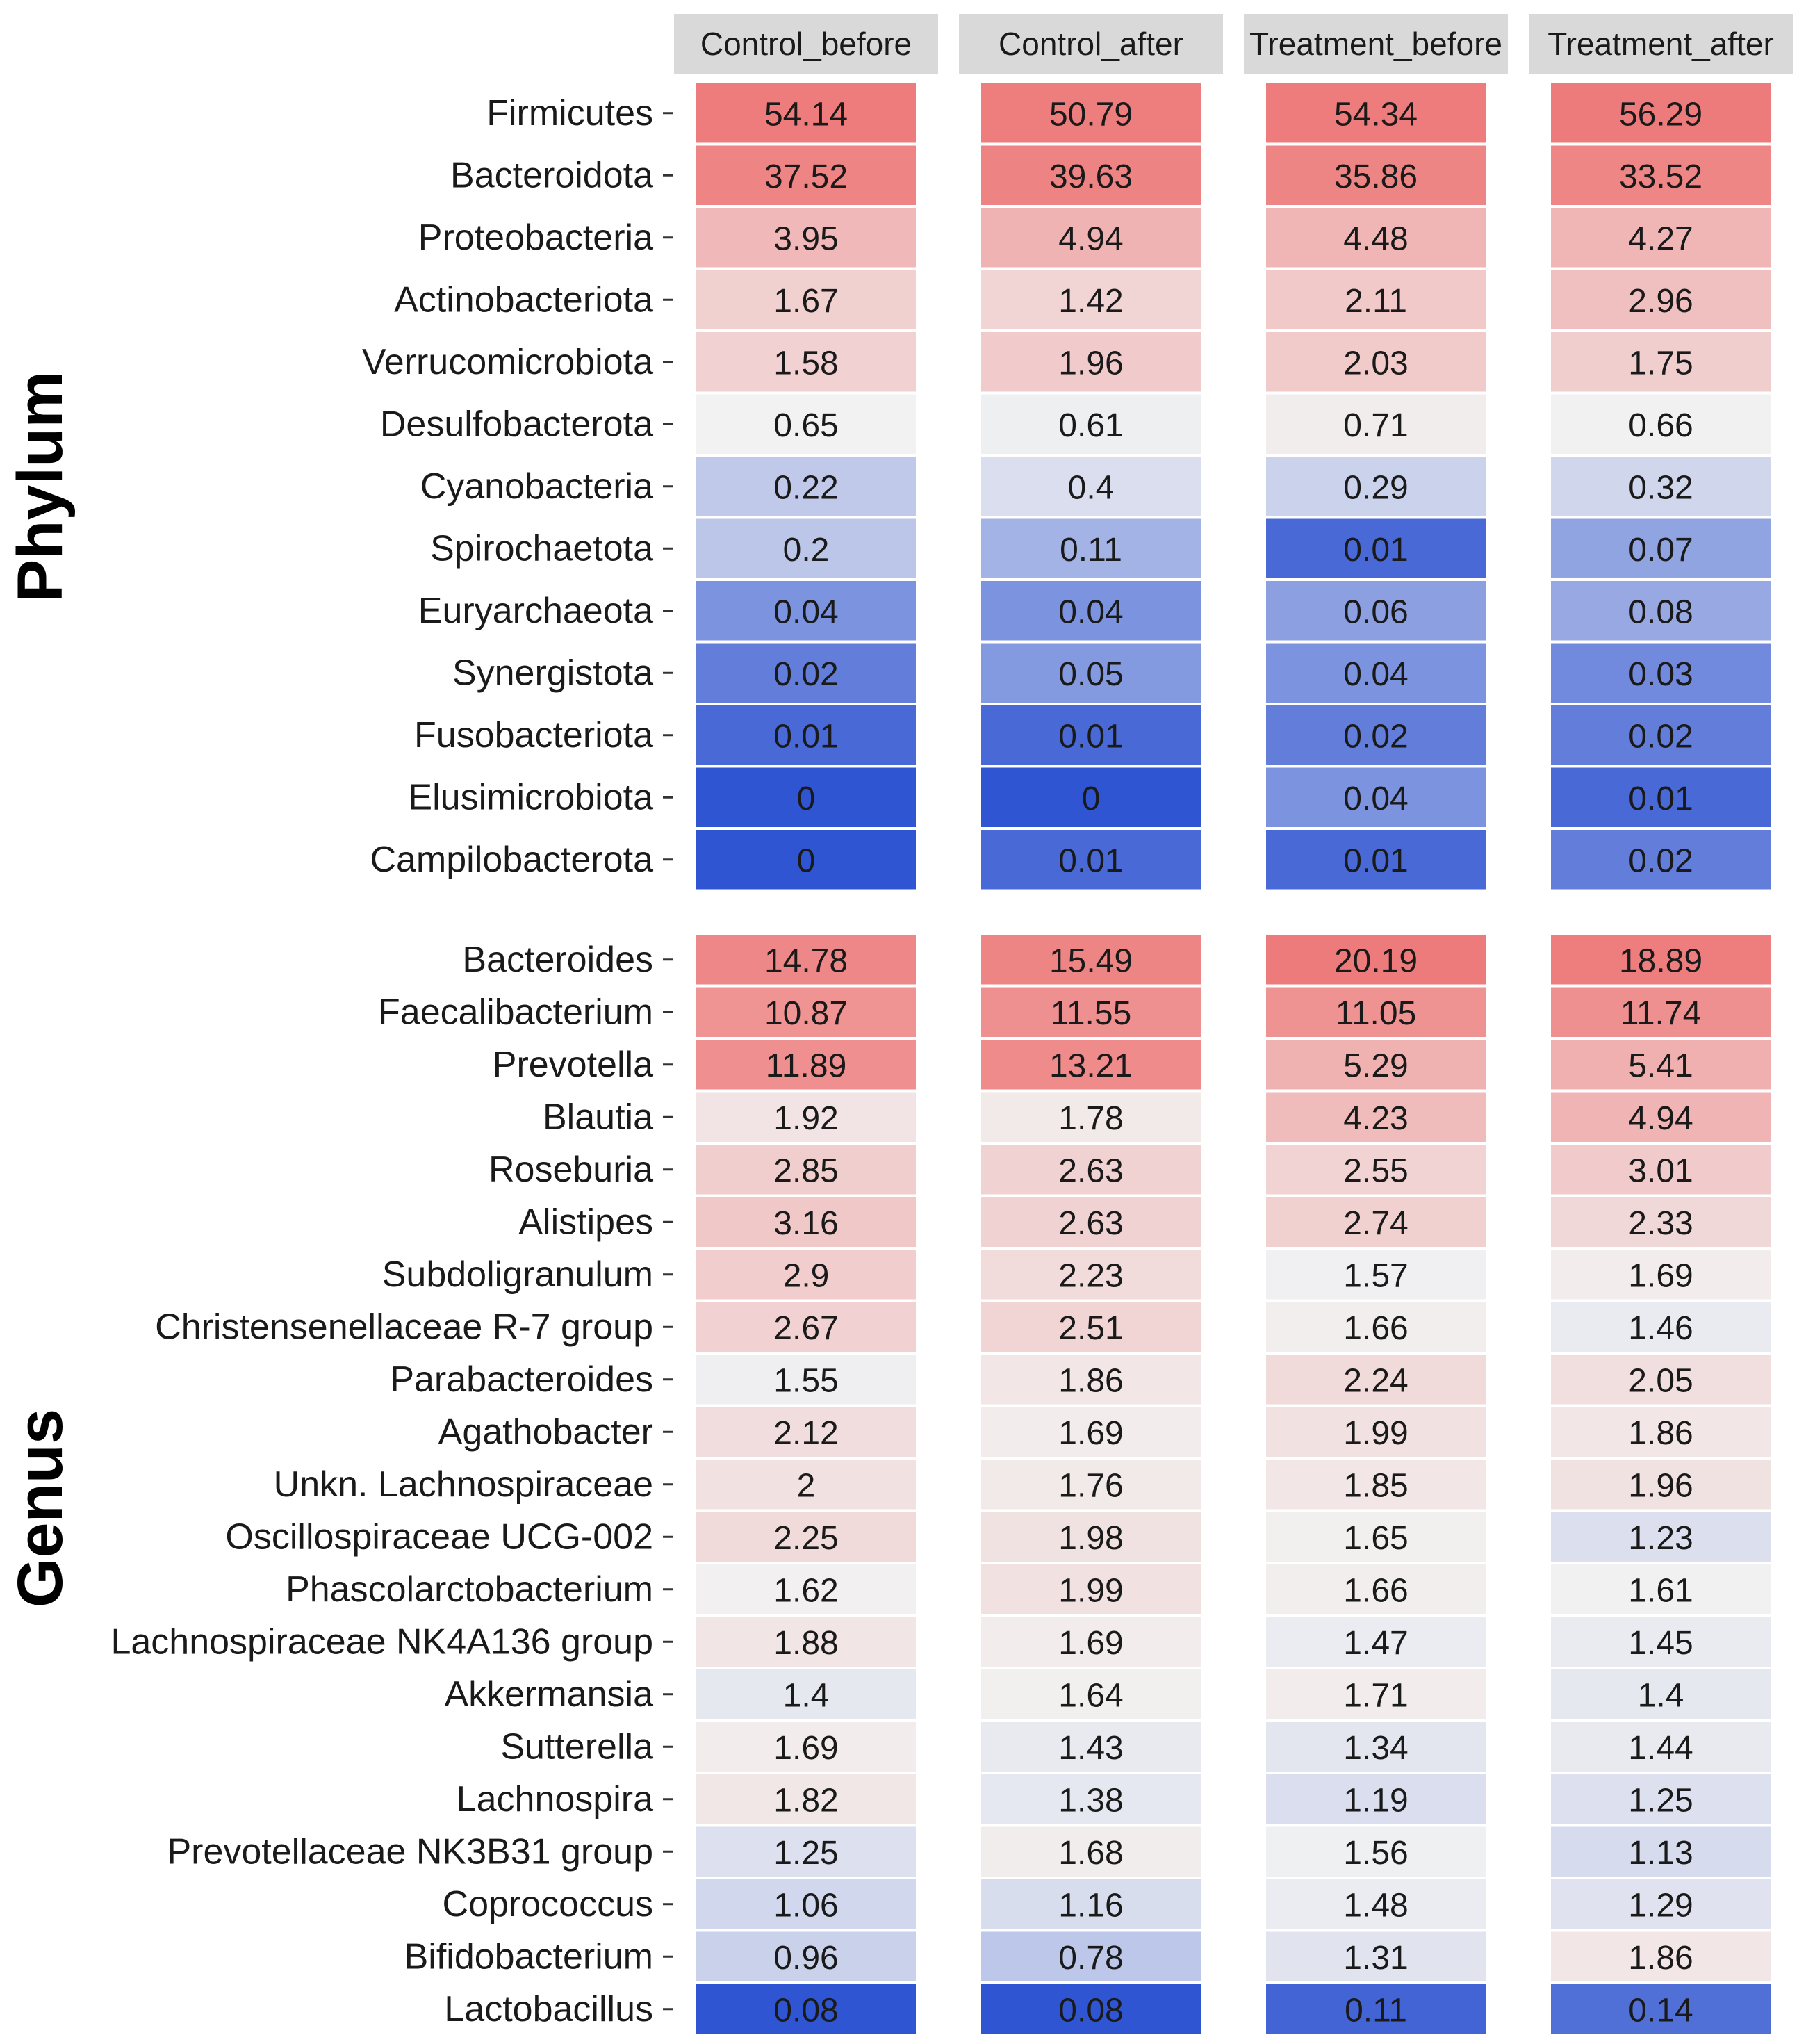  I want to click on cell-value: 1.58, so click(806, 363).